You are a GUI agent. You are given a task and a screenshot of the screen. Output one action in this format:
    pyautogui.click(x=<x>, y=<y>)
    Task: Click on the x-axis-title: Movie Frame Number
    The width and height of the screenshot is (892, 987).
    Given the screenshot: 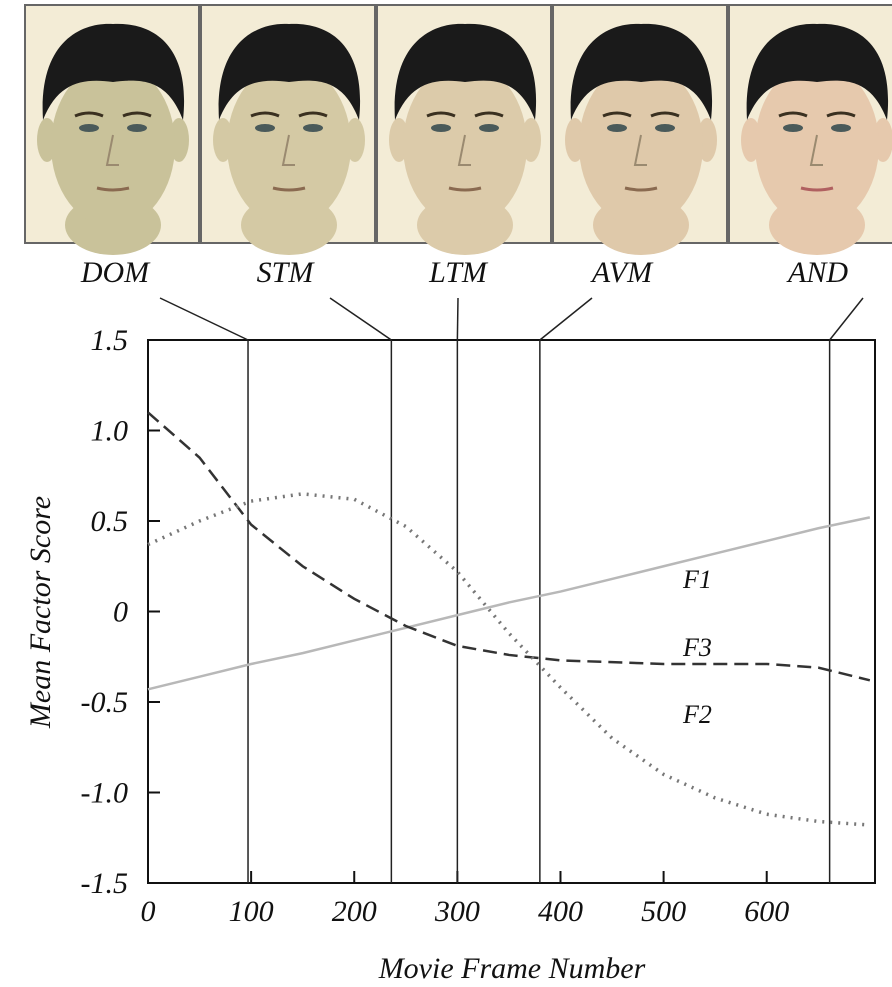 What is the action you would take?
    pyautogui.click(x=512, y=968)
    